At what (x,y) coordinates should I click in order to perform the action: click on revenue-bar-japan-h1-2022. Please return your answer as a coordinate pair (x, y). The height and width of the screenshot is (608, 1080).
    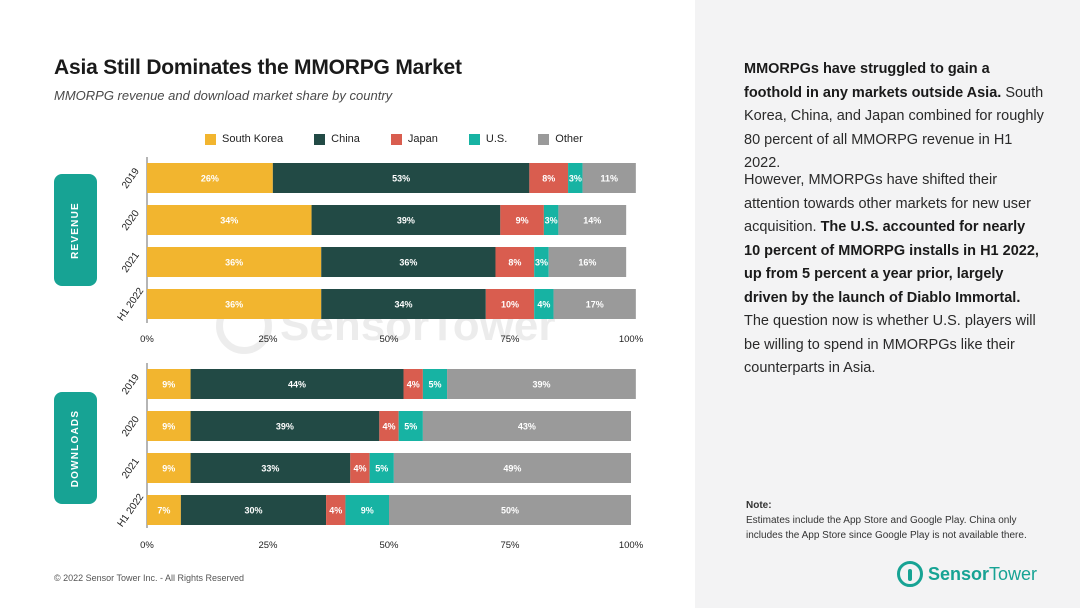
    Looking at the image, I should click on (510, 304).